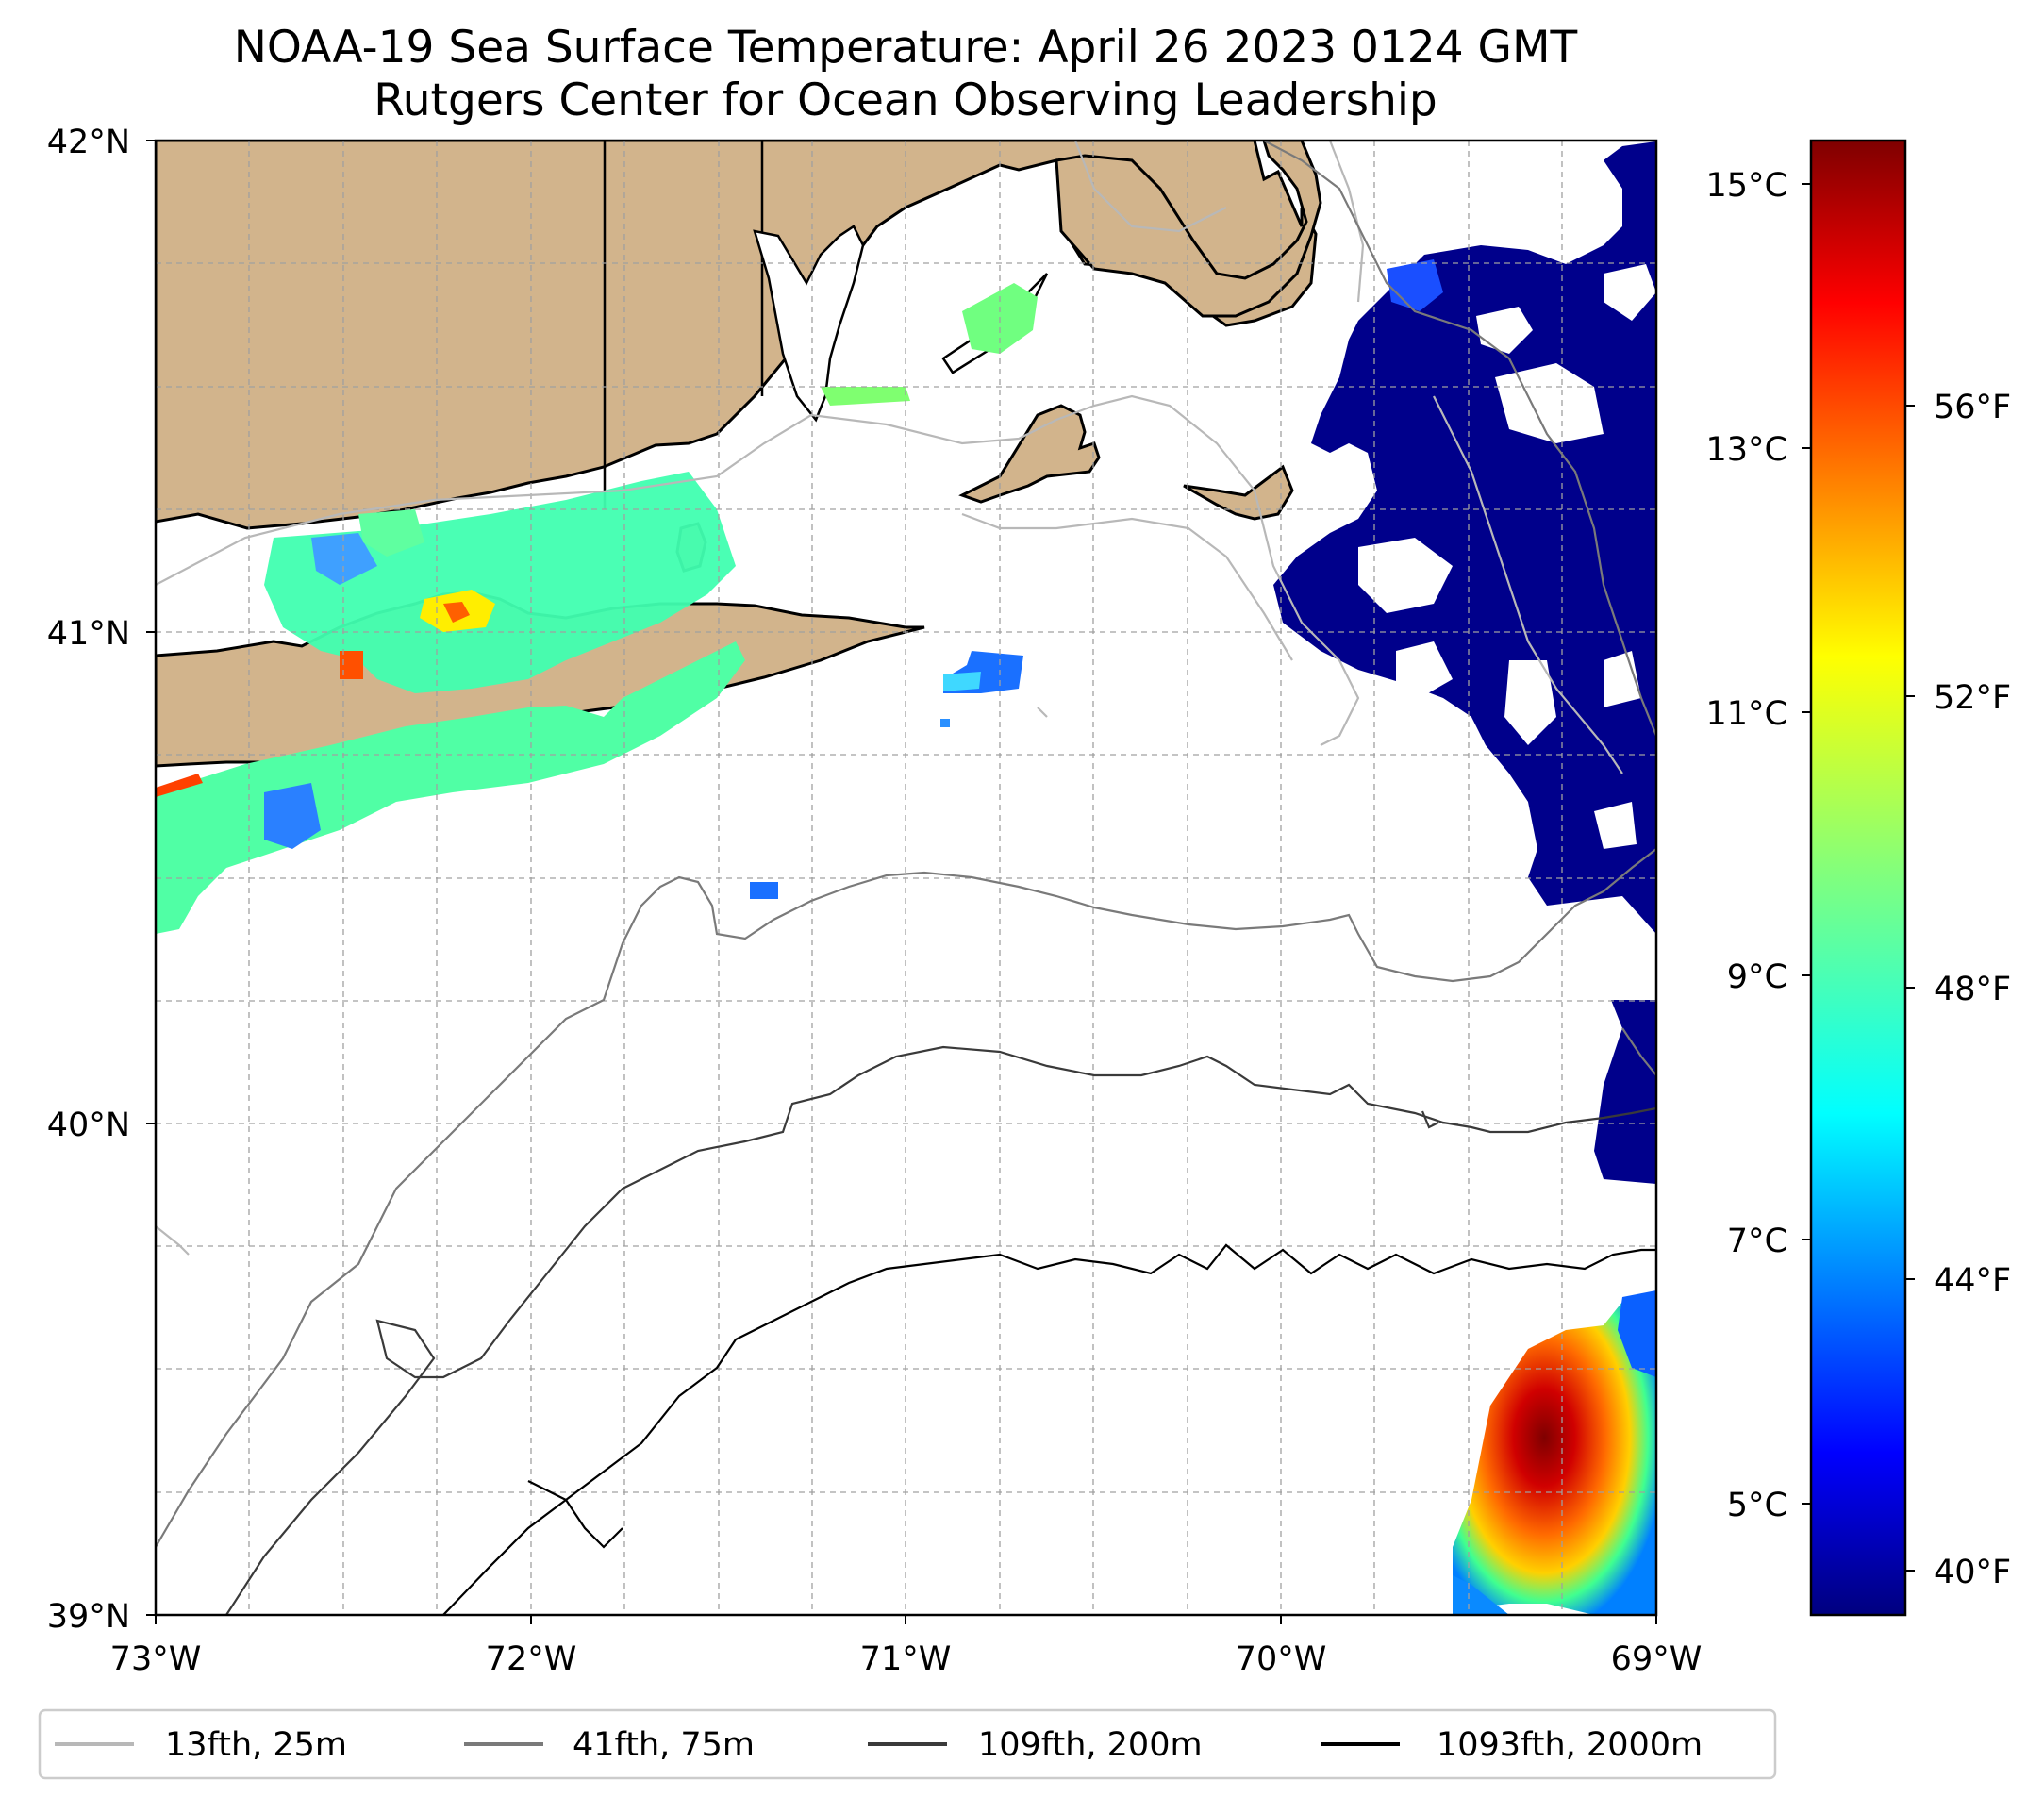  What do you see at coordinates (451, 787) in the screenshot?
I see `sst-patch-li-south` at bounding box center [451, 787].